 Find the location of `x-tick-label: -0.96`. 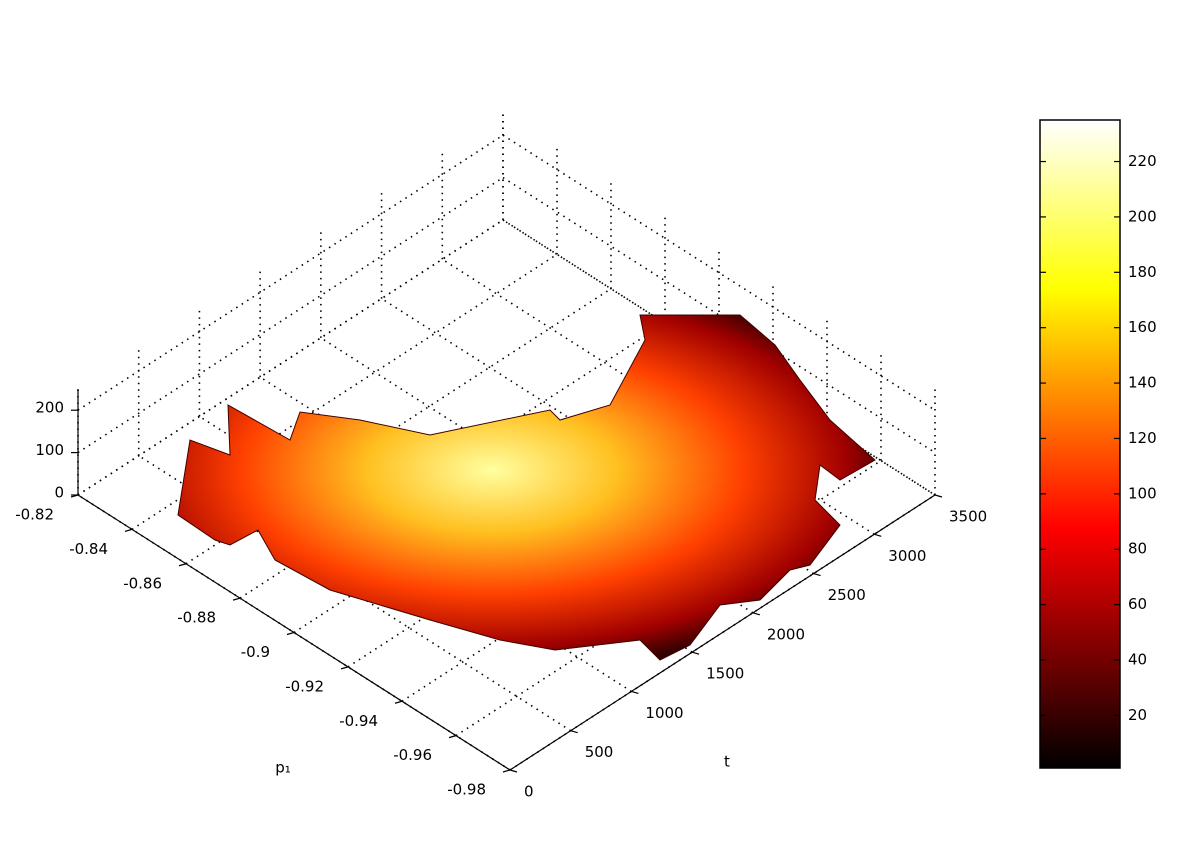

x-tick-label: -0.96 is located at coordinates (412, 755).